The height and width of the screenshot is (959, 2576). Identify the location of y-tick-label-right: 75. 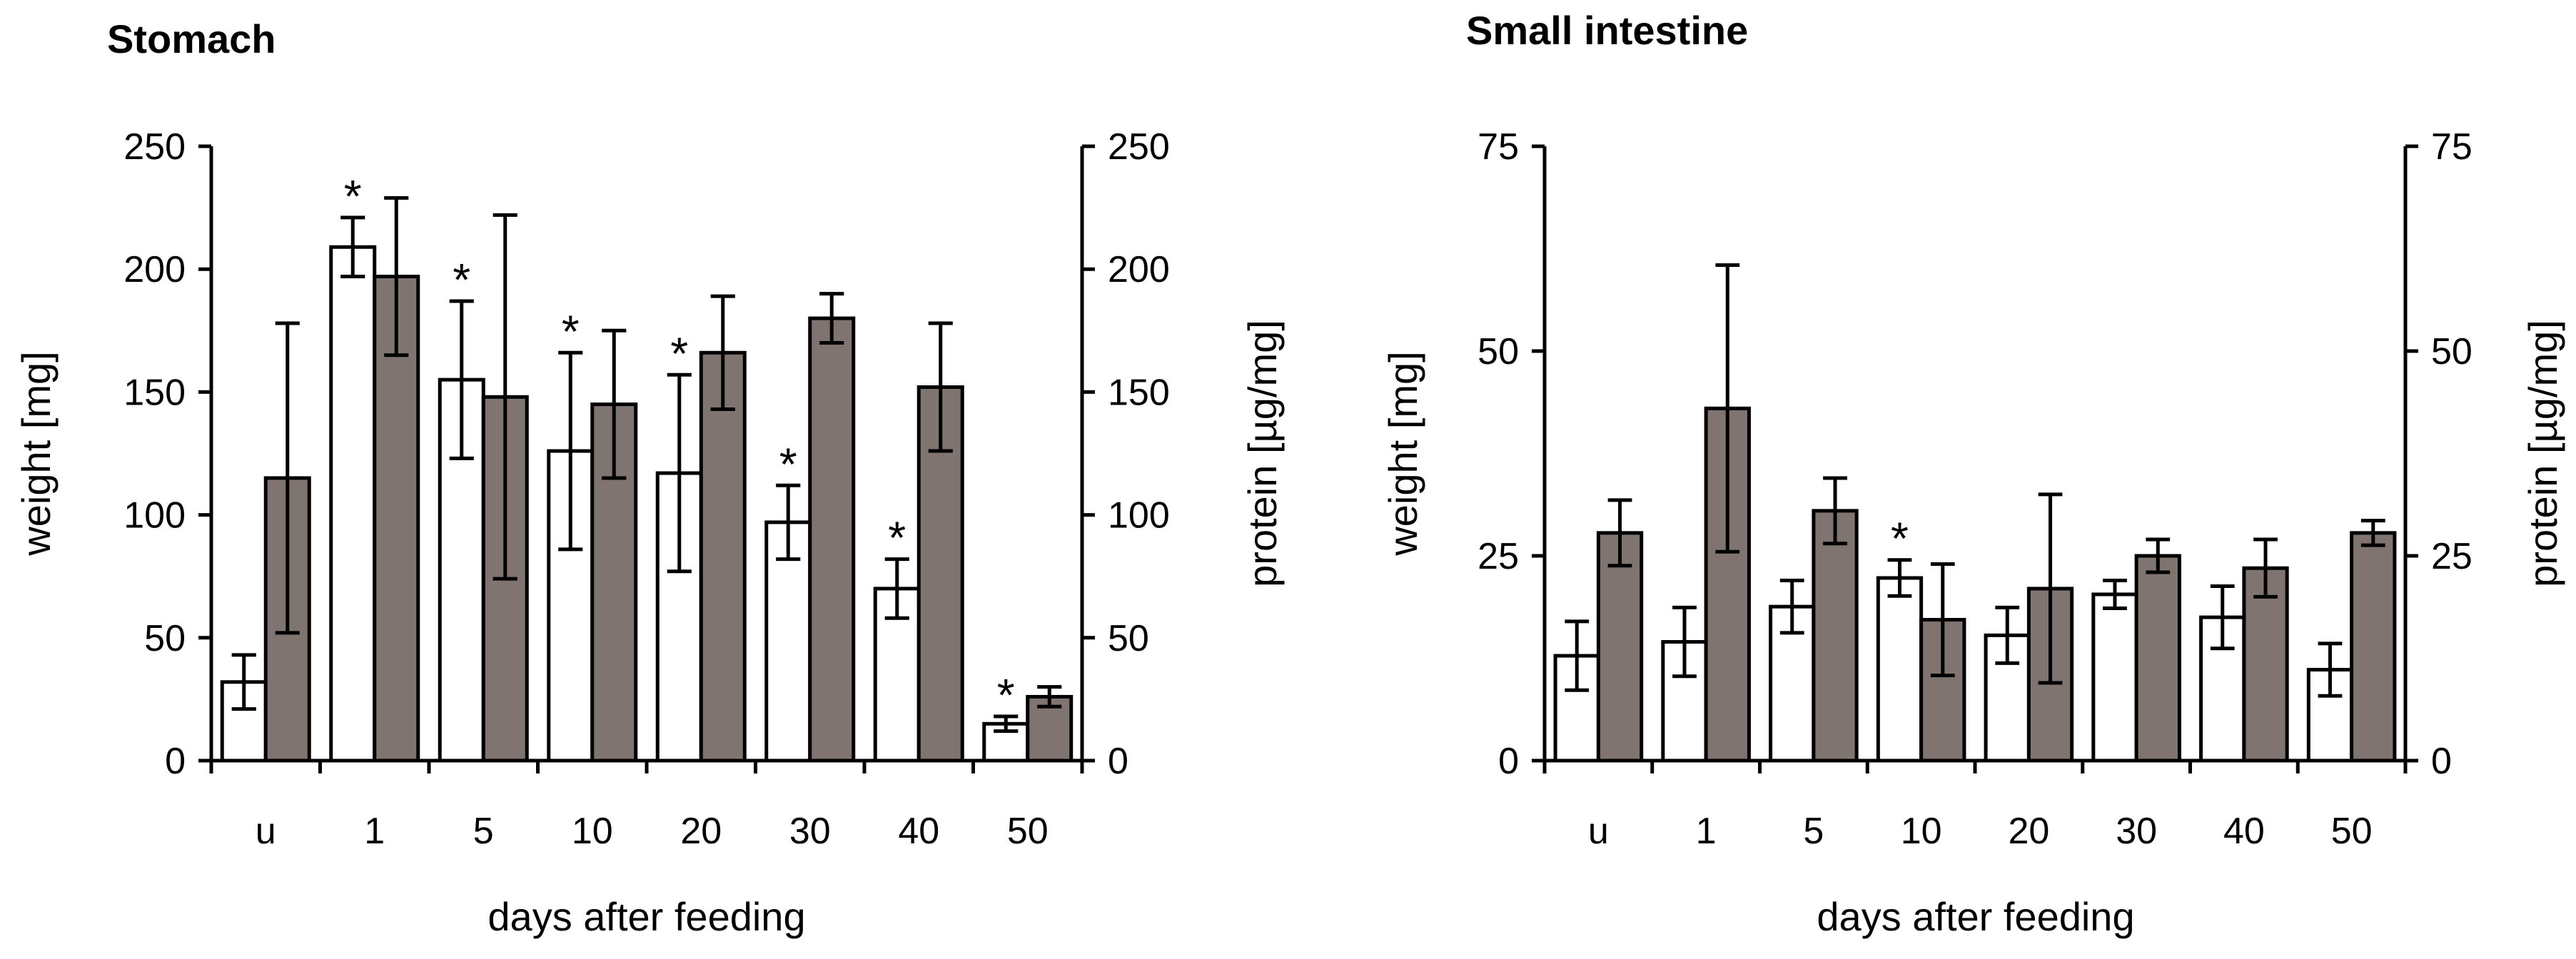
(2452, 147).